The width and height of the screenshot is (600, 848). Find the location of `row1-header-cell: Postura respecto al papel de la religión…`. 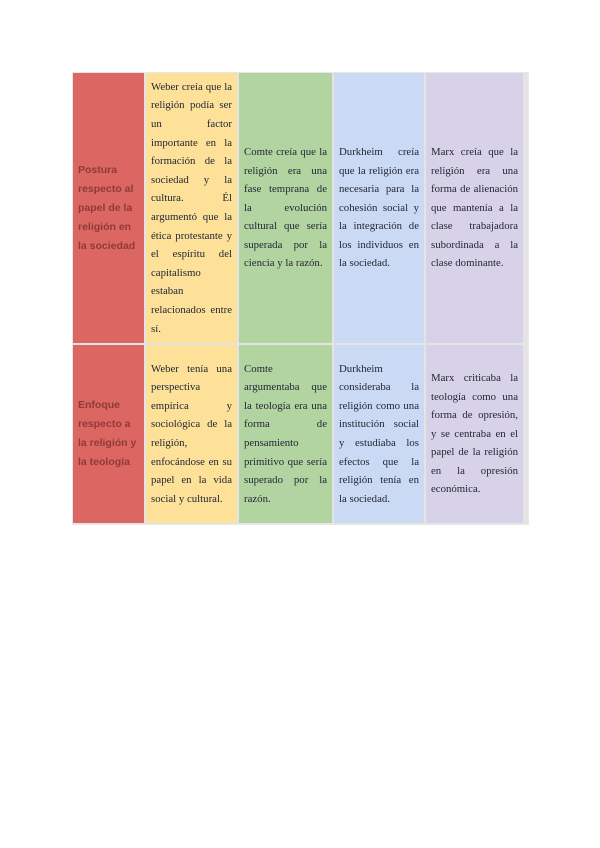

row1-header-cell: Postura respecto al papel de la religión… is located at coordinates (108, 208).